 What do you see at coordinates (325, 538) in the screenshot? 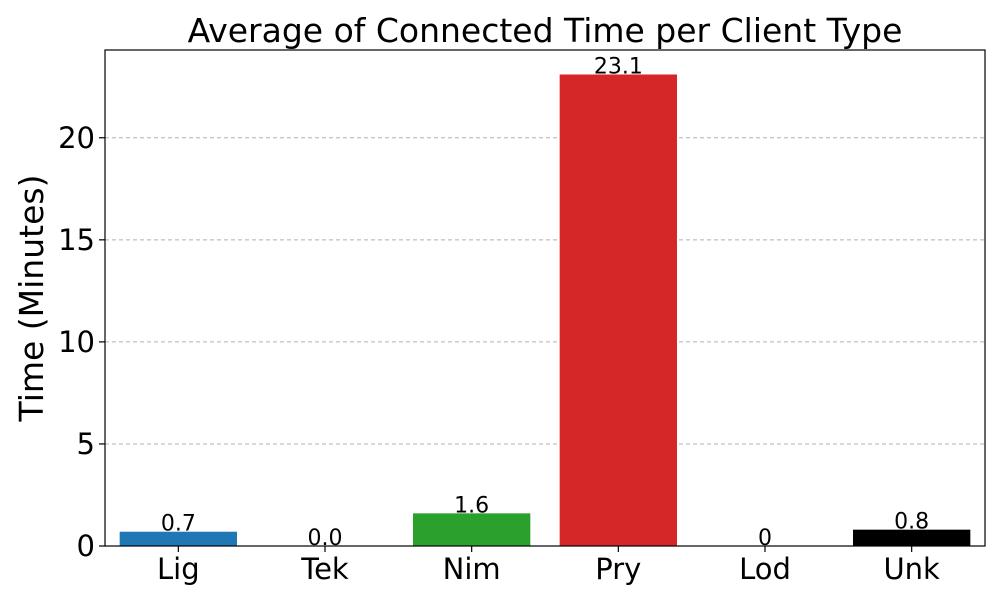
I see `data-label: 0.0` at bounding box center [325, 538].